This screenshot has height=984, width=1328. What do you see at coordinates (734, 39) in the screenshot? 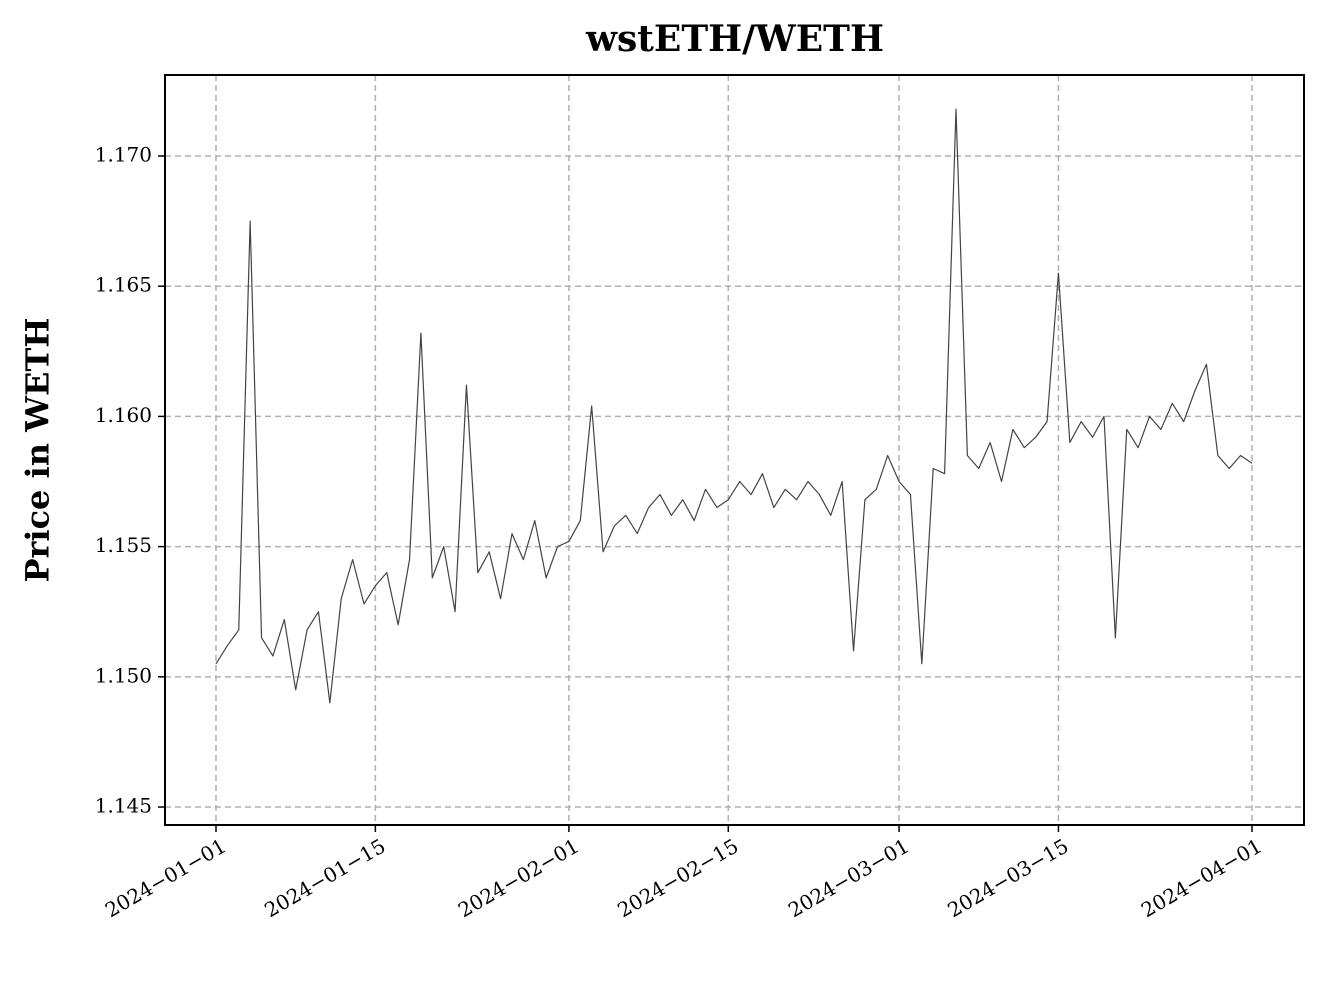
I see `chart-title: wstETH/WETH` at bounding box center [734, 39].